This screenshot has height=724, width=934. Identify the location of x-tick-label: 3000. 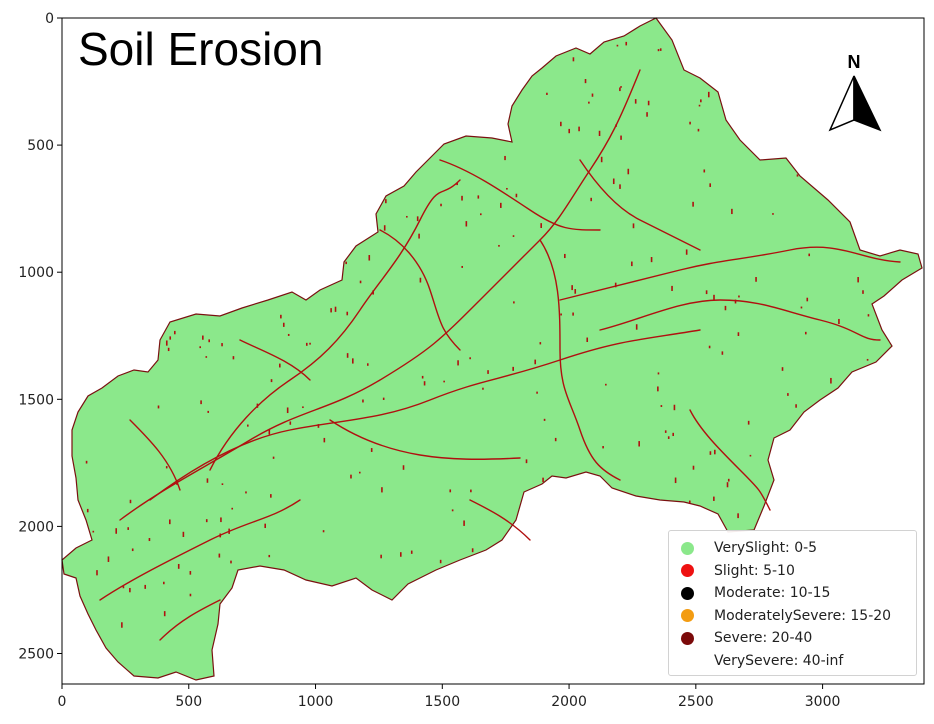
(823, 702).